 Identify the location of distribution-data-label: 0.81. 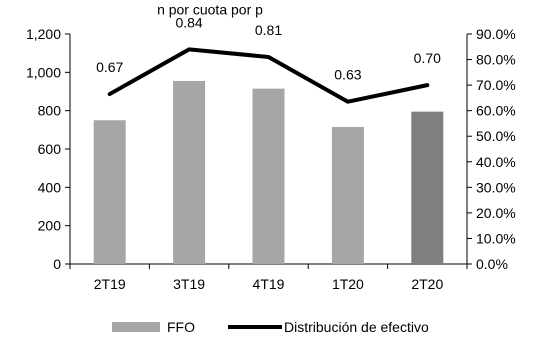
(268, 30).